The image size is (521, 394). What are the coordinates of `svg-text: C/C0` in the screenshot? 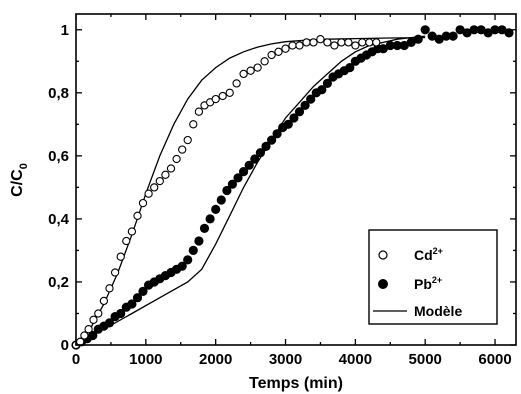 It's located at (19, 180).